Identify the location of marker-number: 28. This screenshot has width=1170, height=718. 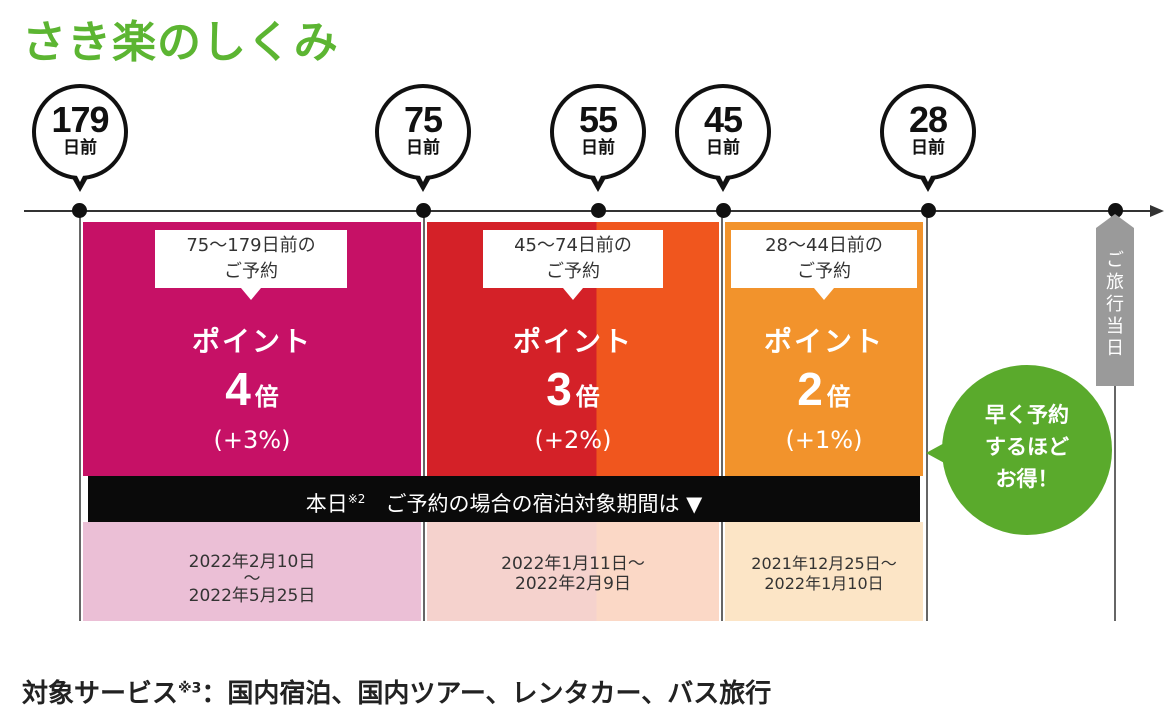
(928, 119).